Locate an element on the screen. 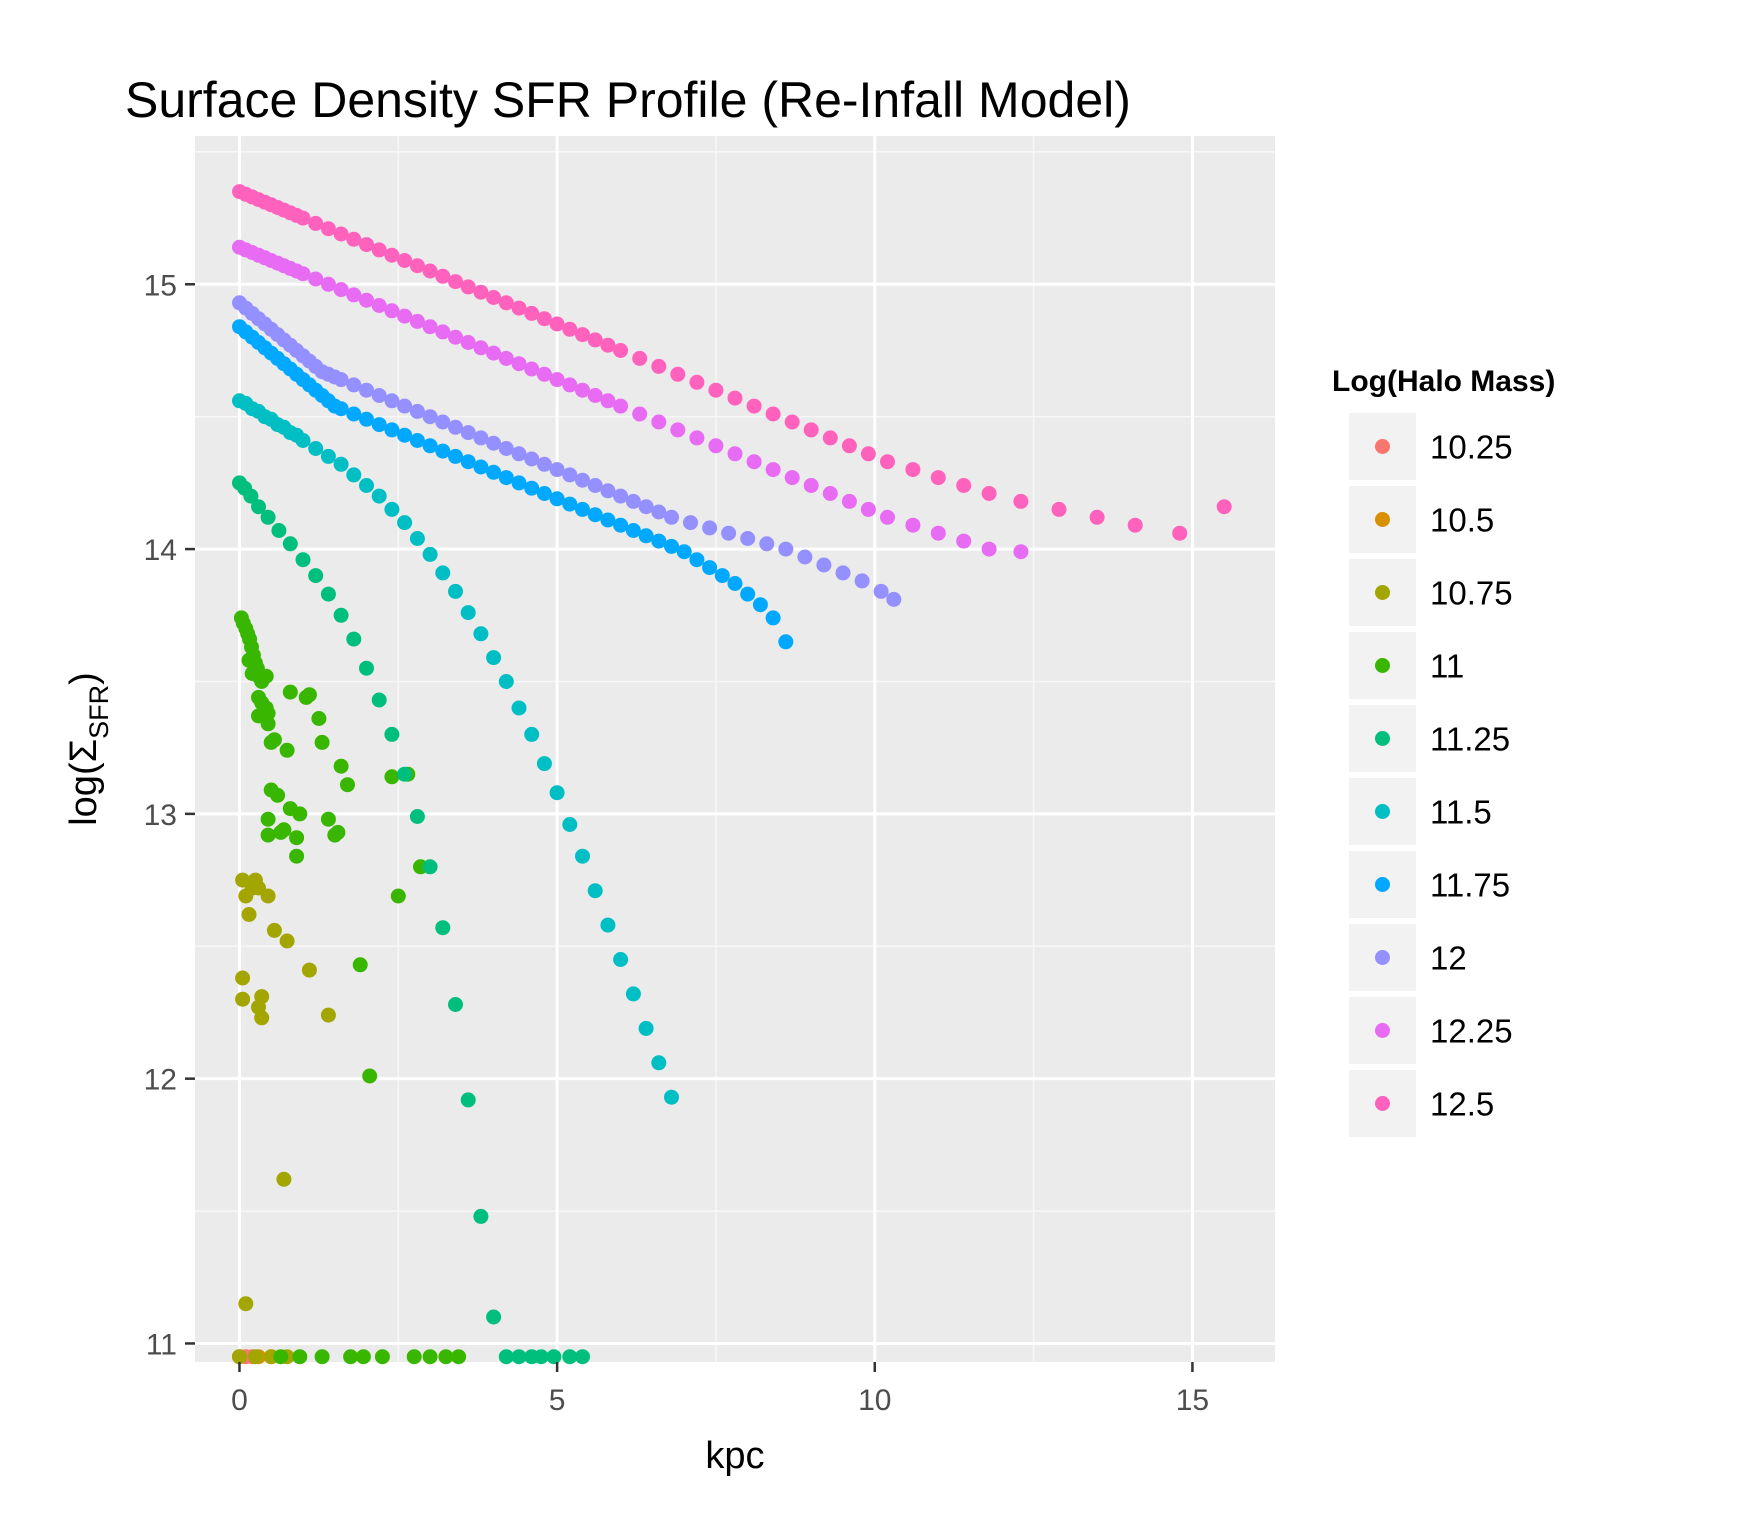  y-axis-title-sigma: Σ is located at coordinates (84, 751).